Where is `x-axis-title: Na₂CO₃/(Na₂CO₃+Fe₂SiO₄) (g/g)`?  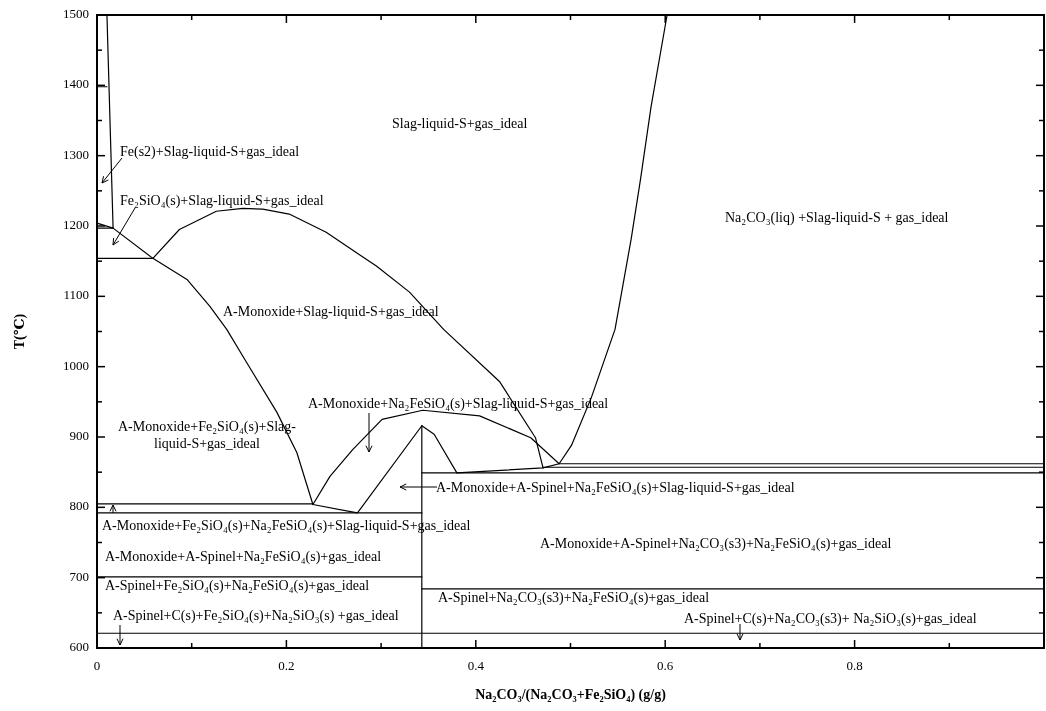 x-axis-title: Na₂CO₃/(Na₂CO₃+Fe₂SiO₄) (g/g) is located at coordinates (571, 695).